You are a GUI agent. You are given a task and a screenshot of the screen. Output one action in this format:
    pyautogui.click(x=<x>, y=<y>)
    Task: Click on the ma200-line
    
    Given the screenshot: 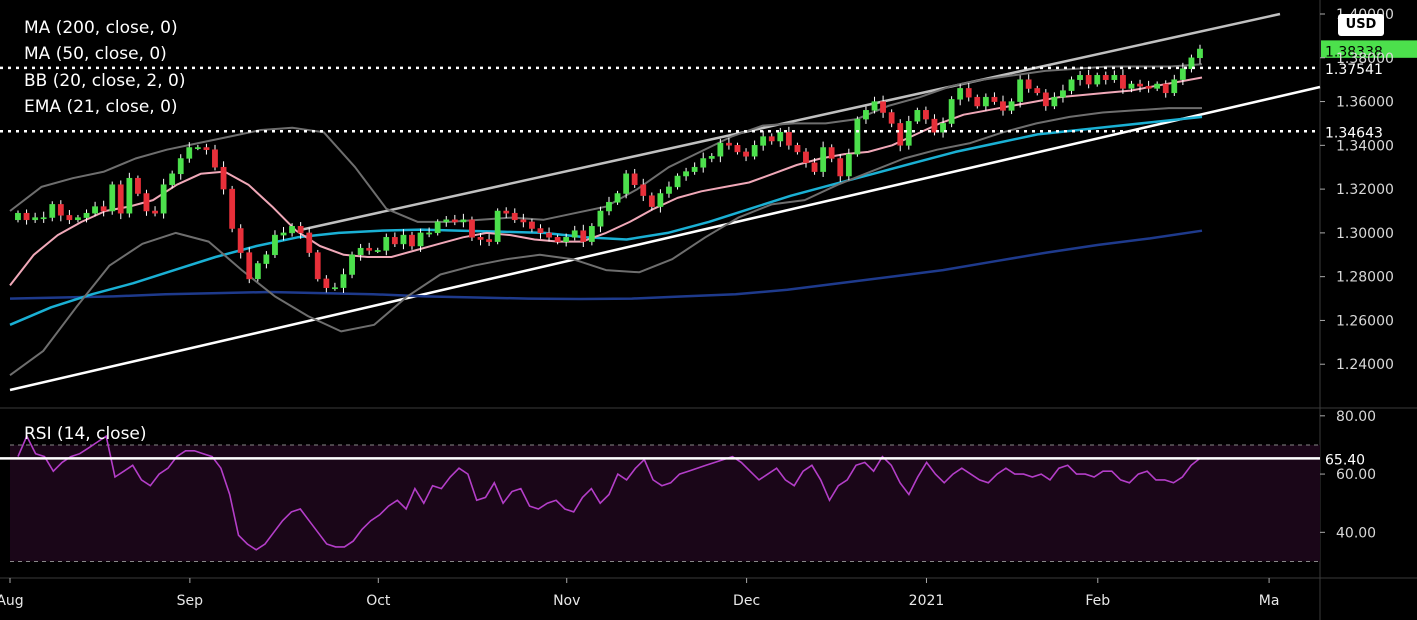 What is the action you would take?
    pyautogui.click(x=606, y=265)
    